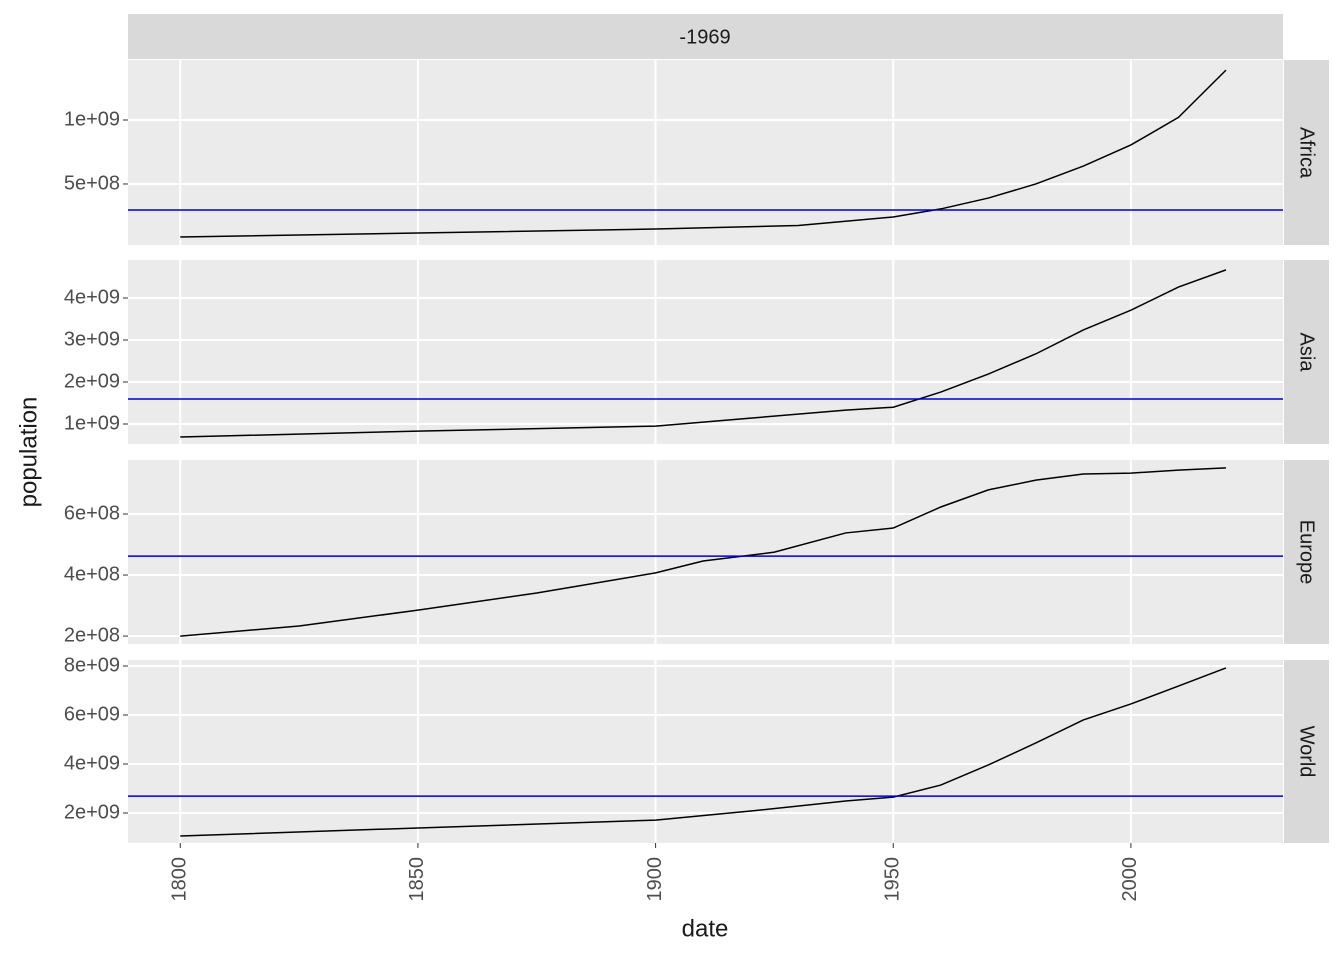 Image resolution: width=1344 pixels, height=965 pixels. Describe the element at coordinates (705, 928) in the screenshot. I see `x-axis-label: date` at that location.